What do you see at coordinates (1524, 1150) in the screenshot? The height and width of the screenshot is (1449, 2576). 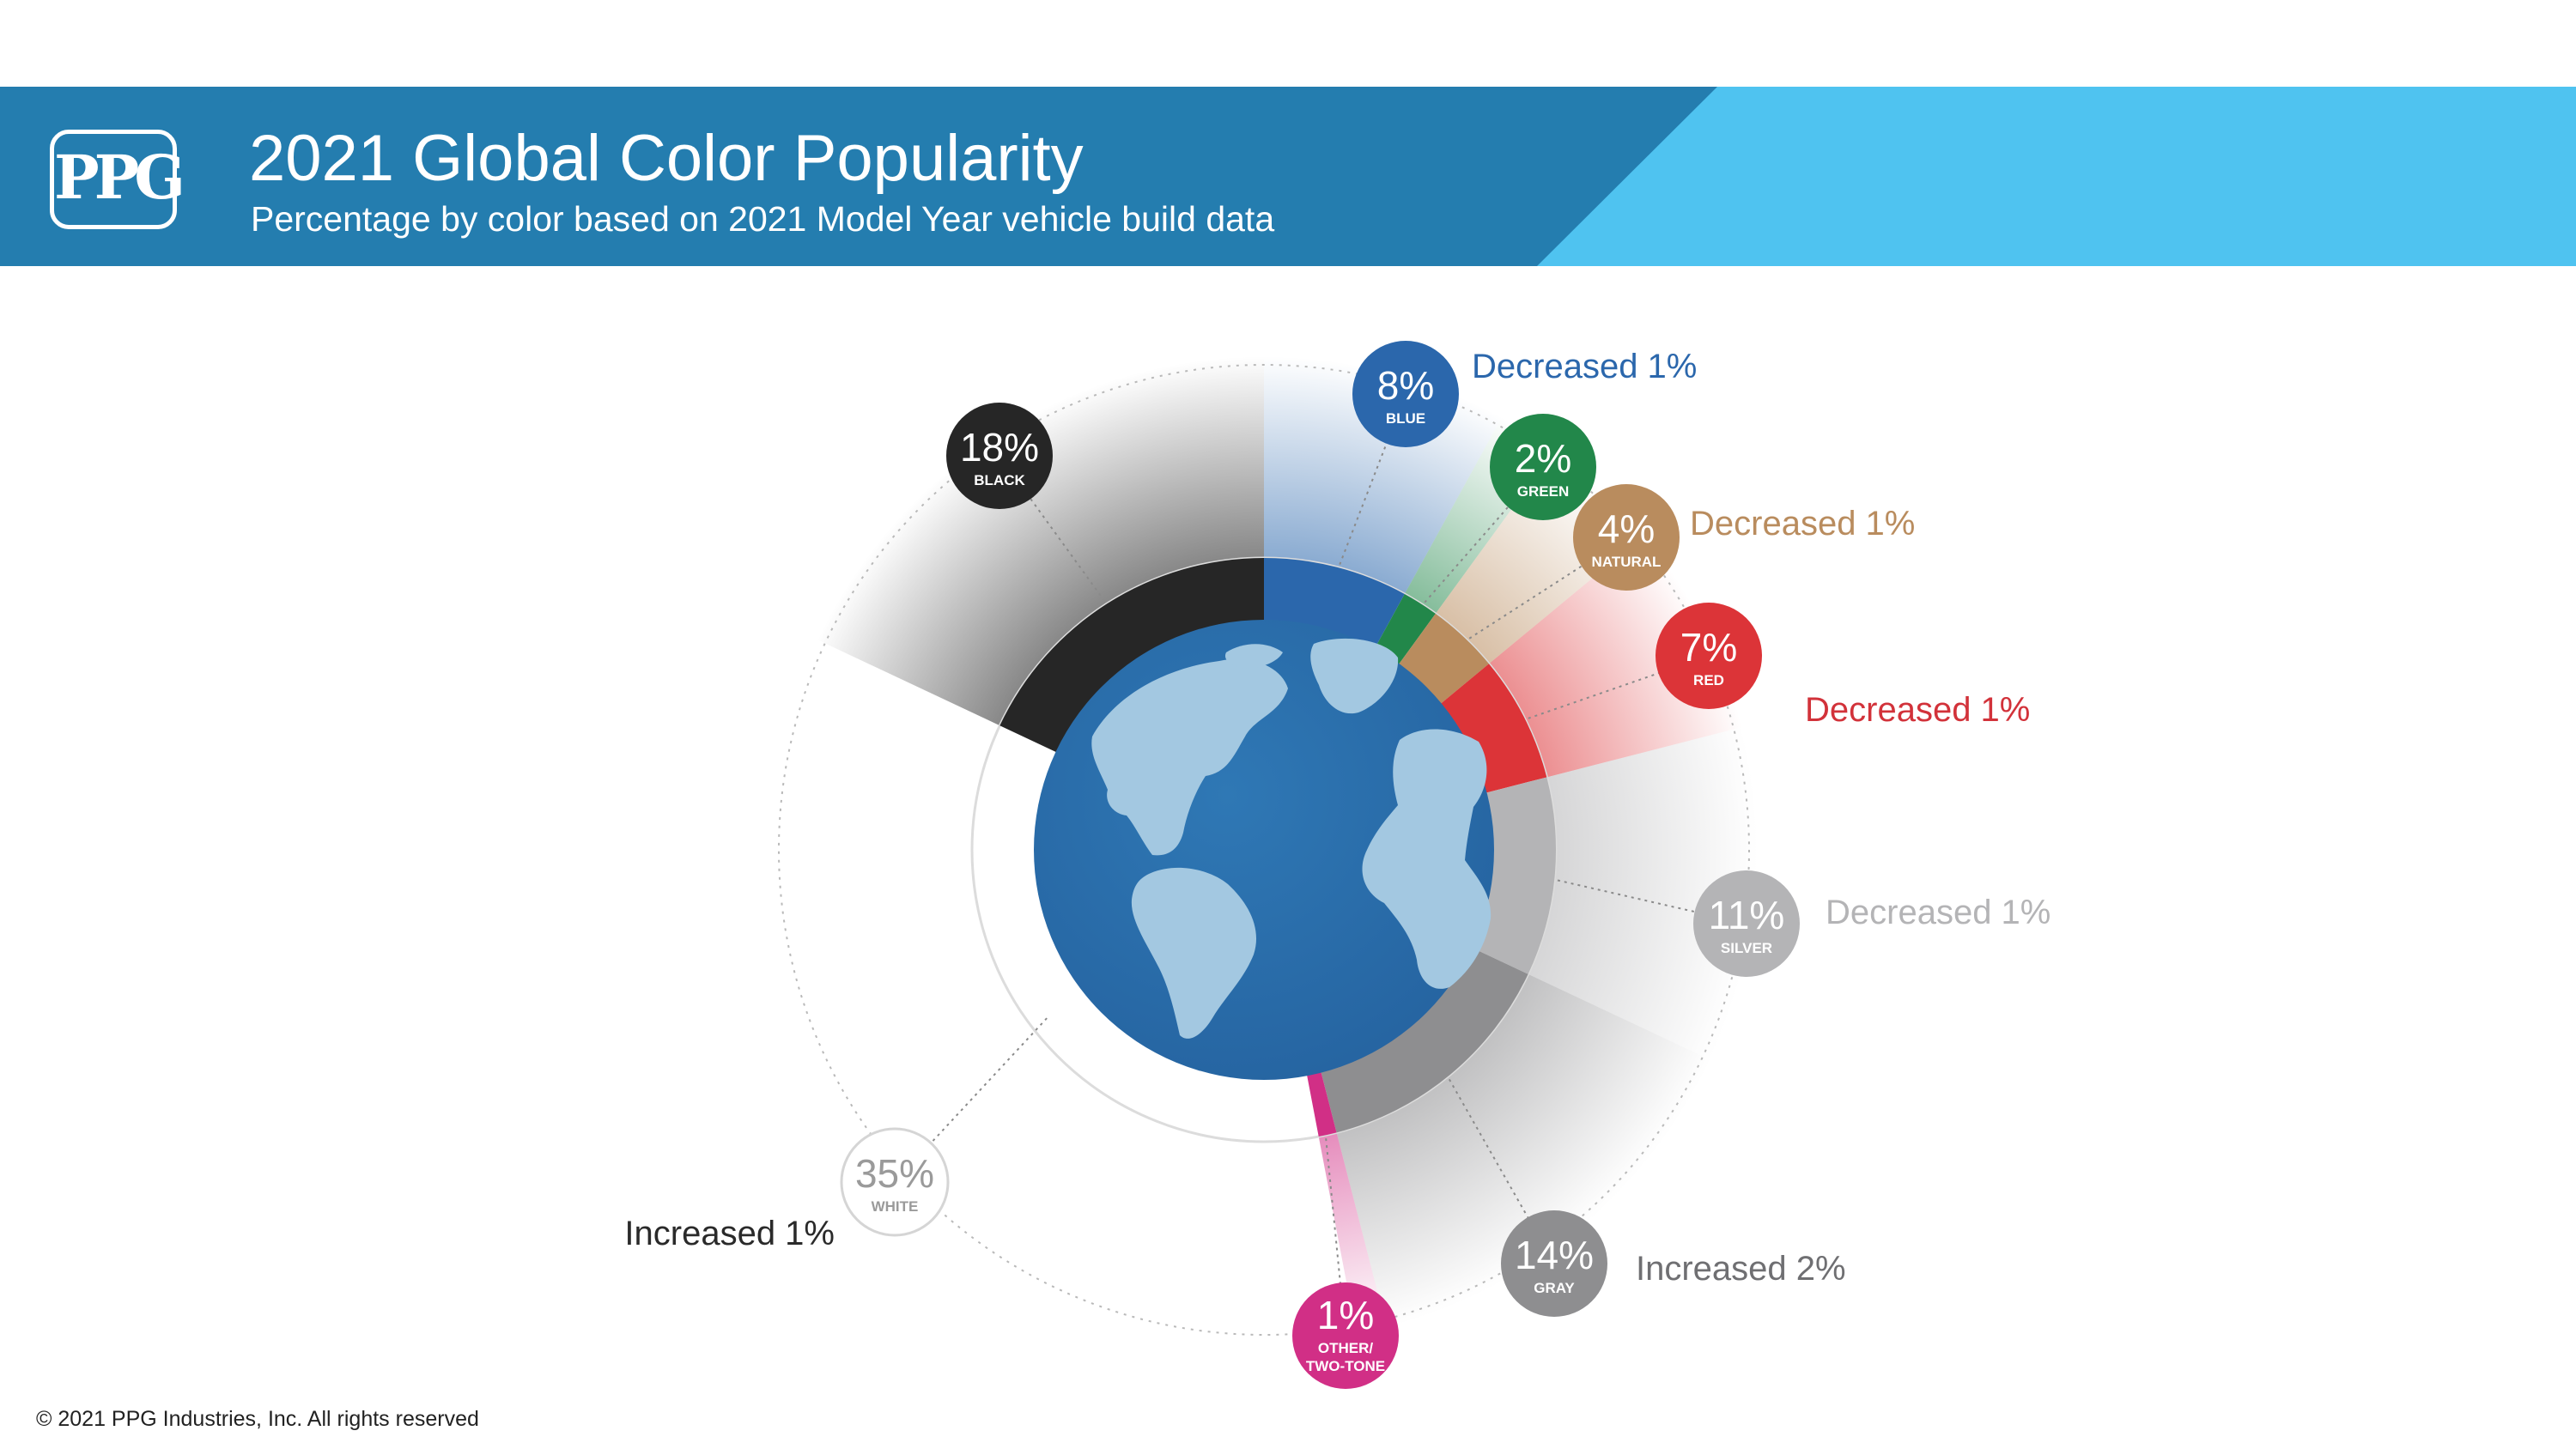 I see `halo-wedge-gray` at bounding box center [1524, 1150].